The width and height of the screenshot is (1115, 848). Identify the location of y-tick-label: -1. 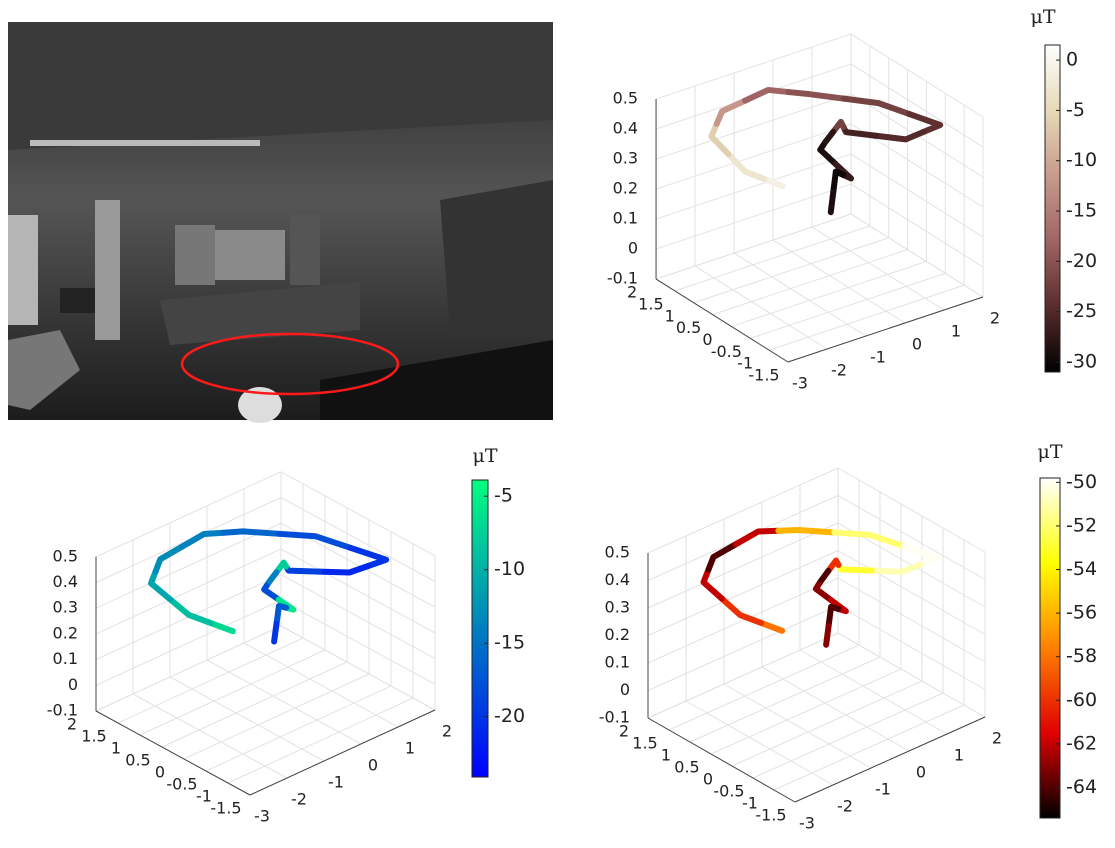
(204, 796).